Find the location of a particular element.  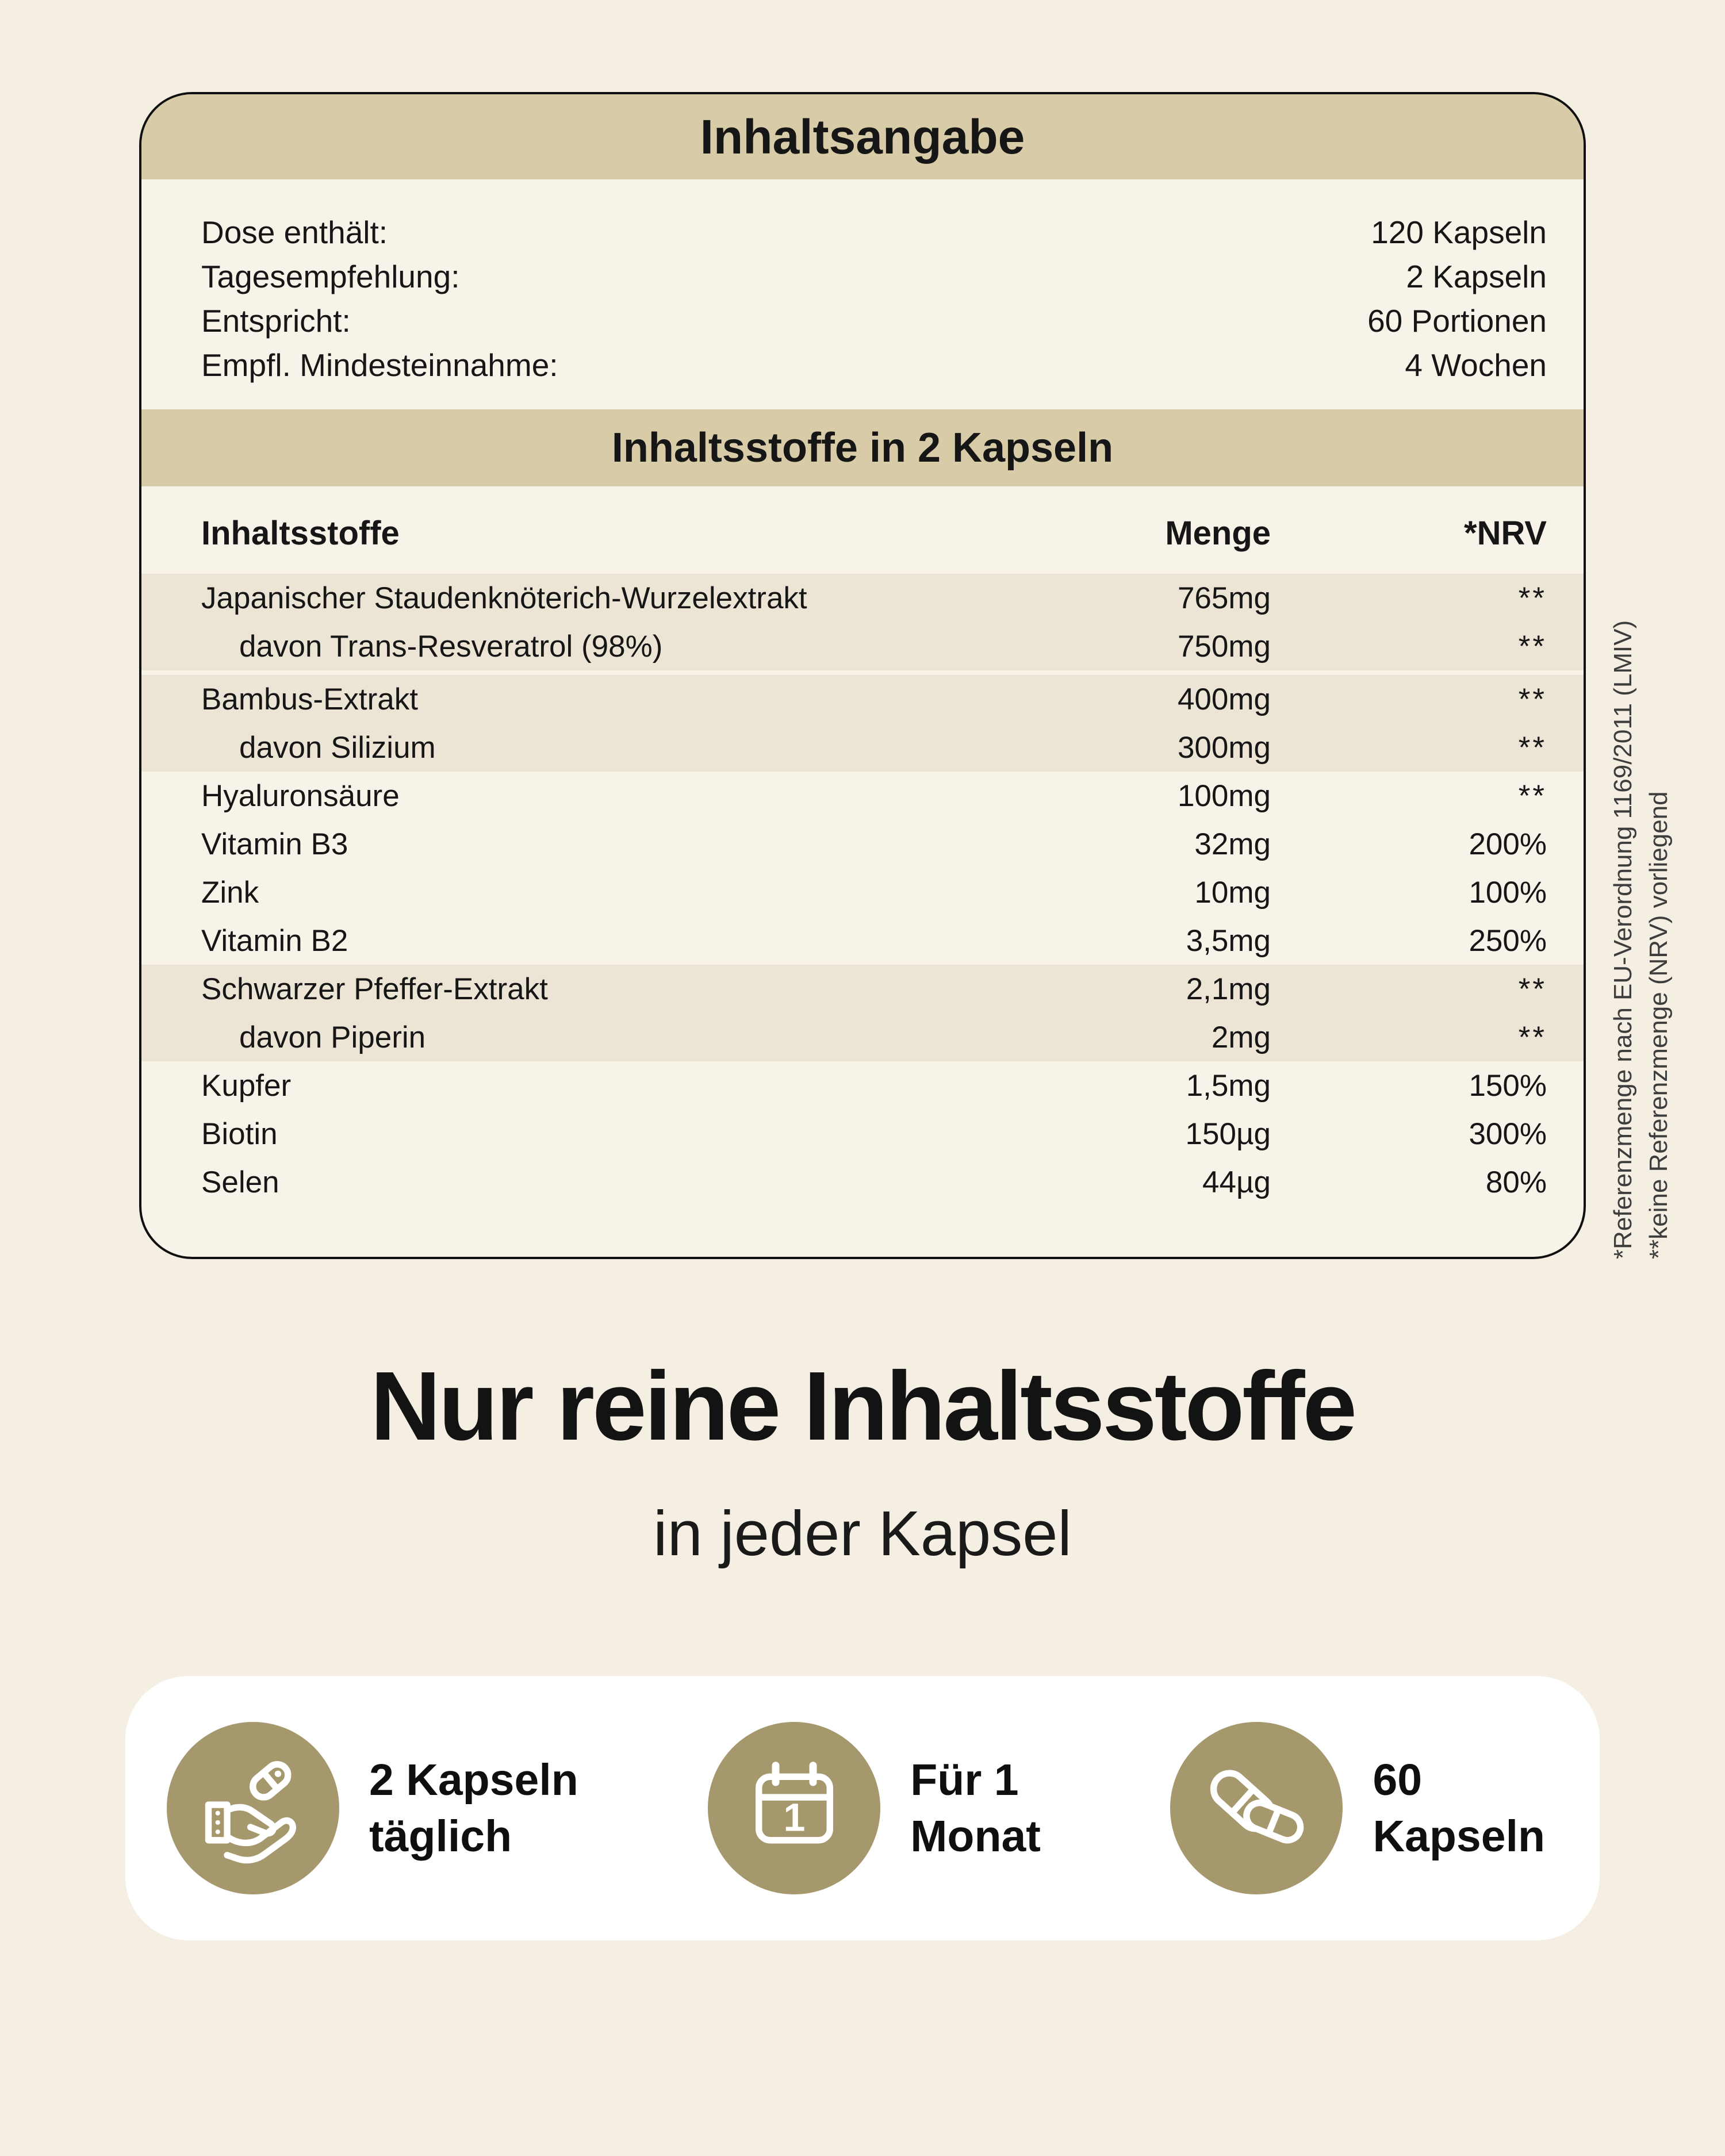

ingredient-name: Schwarzer Pfeffer-Extrakt is located at coordinates (374, 989).